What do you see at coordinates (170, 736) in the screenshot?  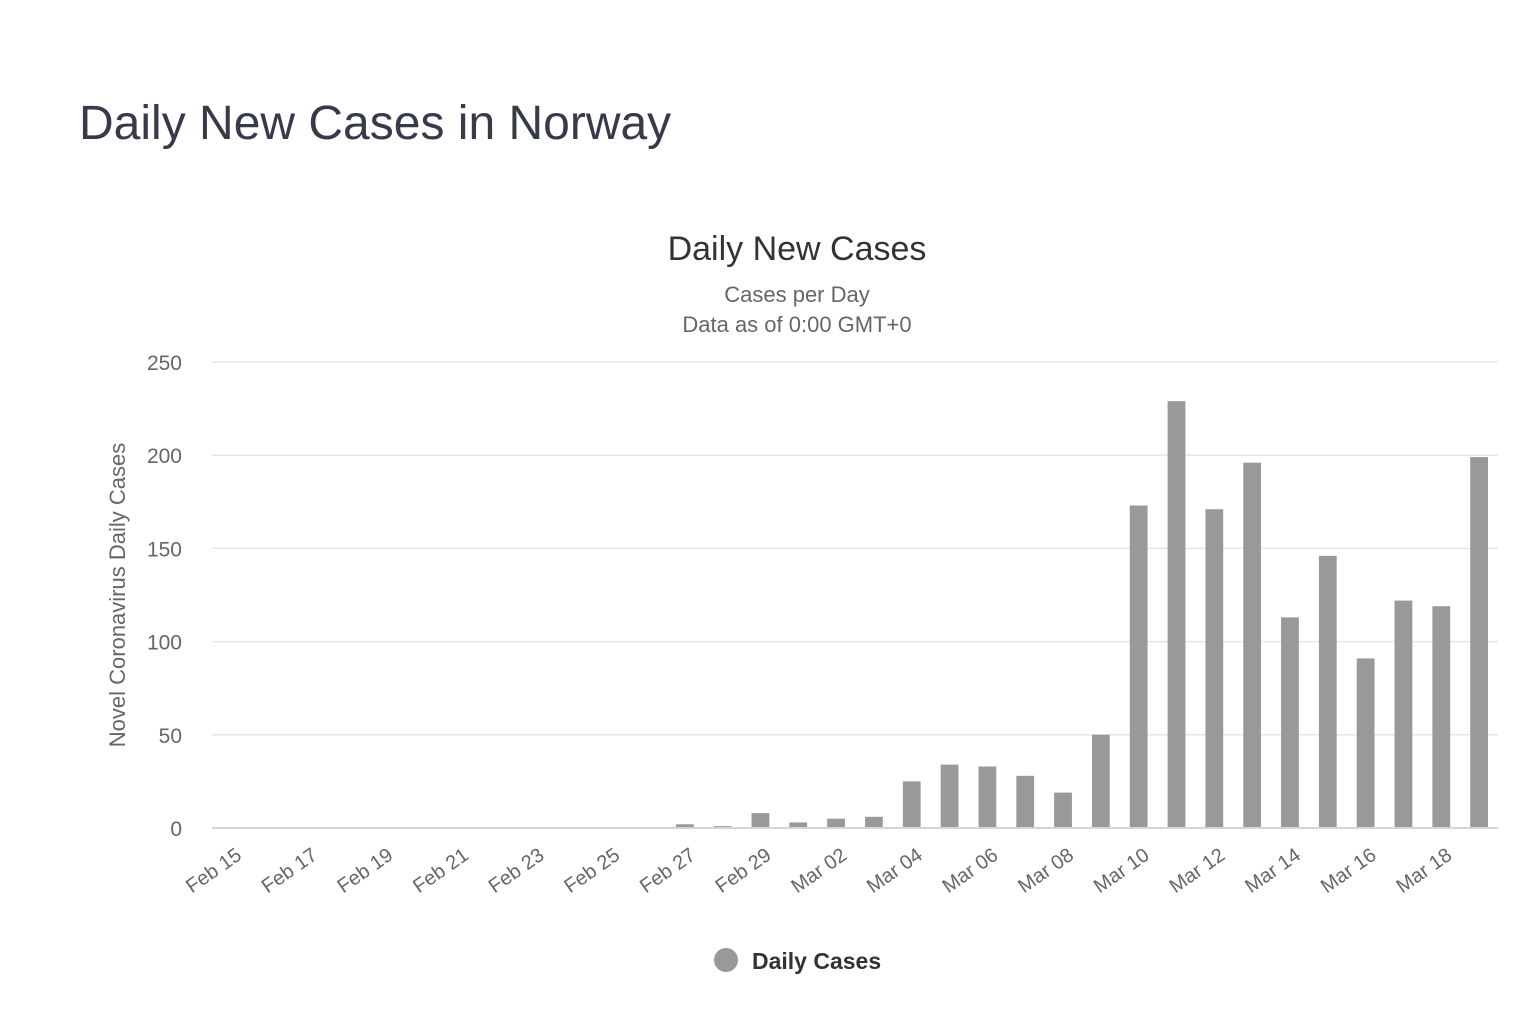 I see `y-tick-label: 50` at bounding box center [170, 736].